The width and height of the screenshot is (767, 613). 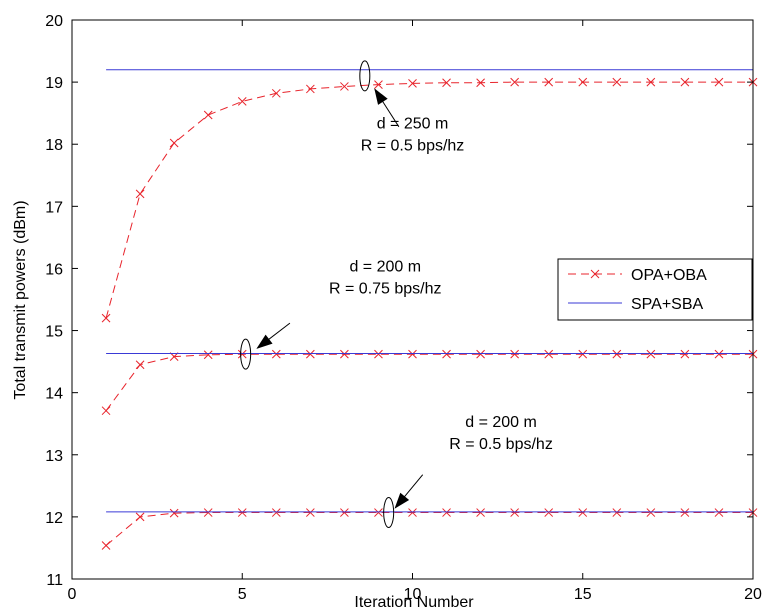 I want to click on annotation-distance: d = 250 m, so click(x=413, y=124).